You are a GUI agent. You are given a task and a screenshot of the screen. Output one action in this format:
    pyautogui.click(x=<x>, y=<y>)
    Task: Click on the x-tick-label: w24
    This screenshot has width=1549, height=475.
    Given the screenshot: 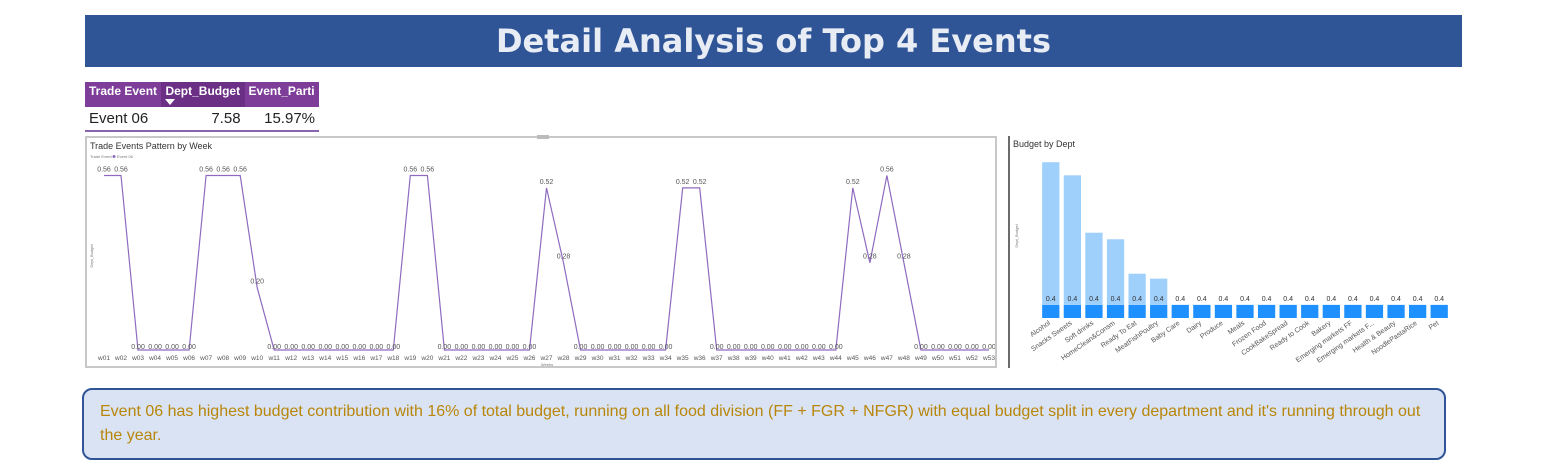 What is the action you would take?
    pyautogui.click(x=494, y=358)
    